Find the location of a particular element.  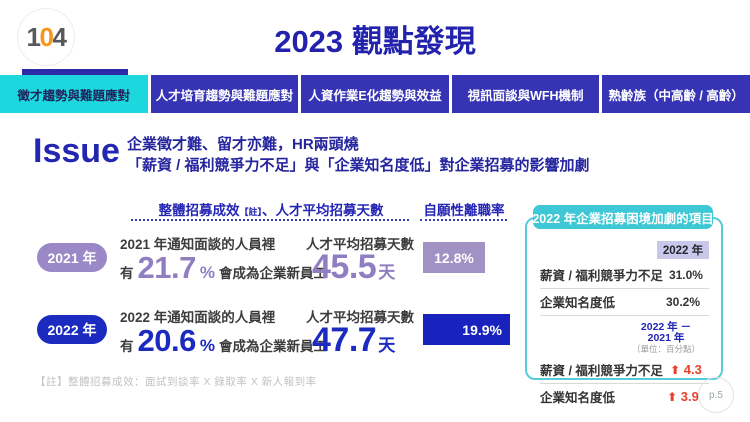

side-panel-title: 2022 年企業招募困境加劇的項目 is located at coordinates (623, 217).